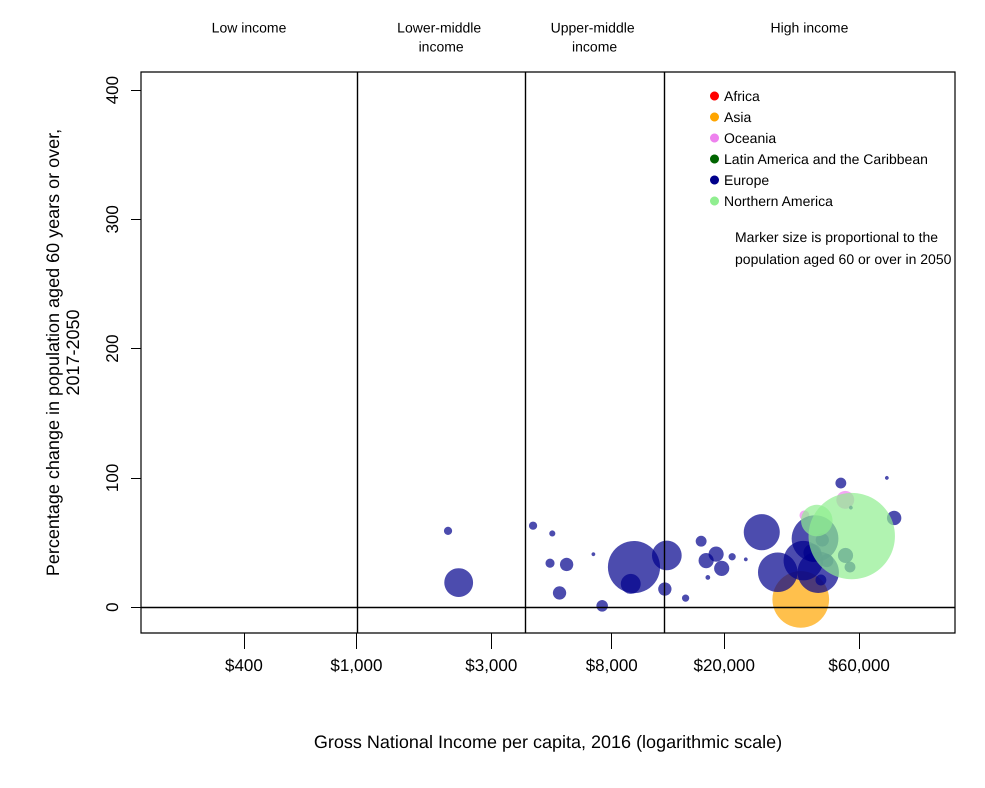  Describe the element at coordinates (747, 180) in the screenshot. I see `legend-label: Europe` at that location.